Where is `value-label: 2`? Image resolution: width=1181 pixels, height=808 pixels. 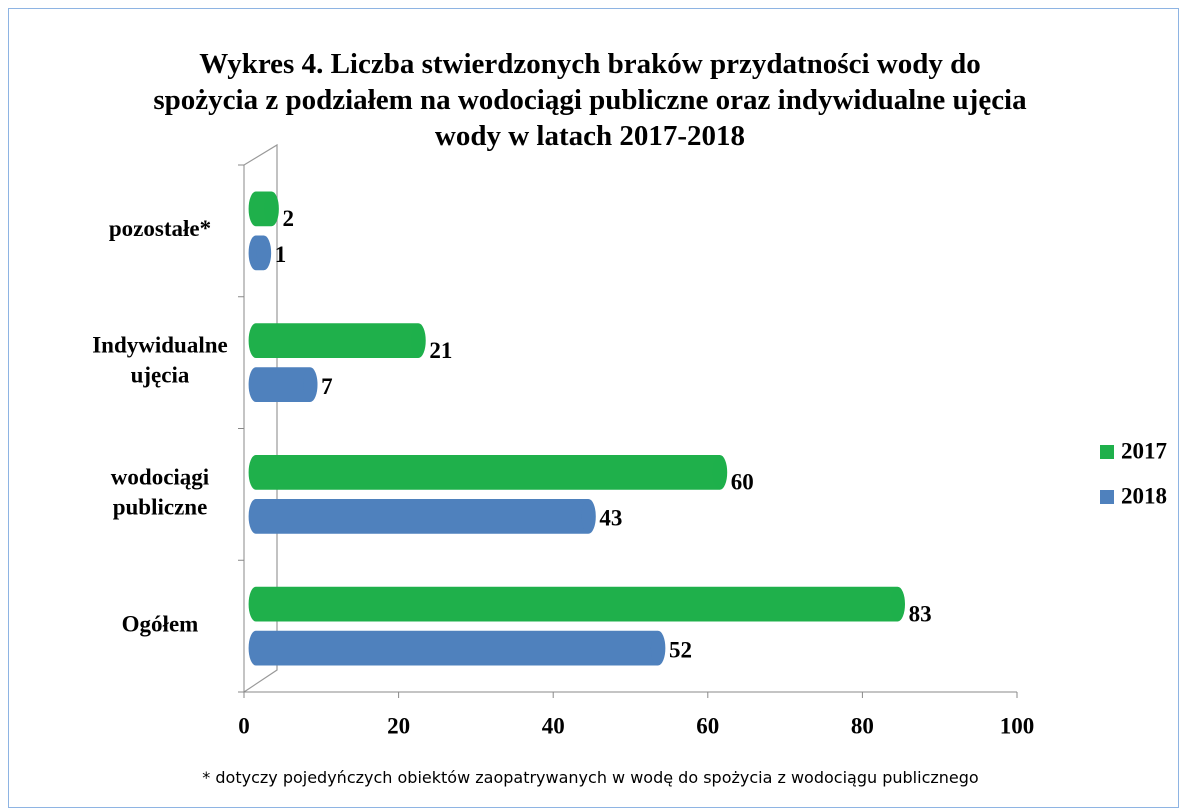
value-label: 2 is located at coordinates (288, 218).